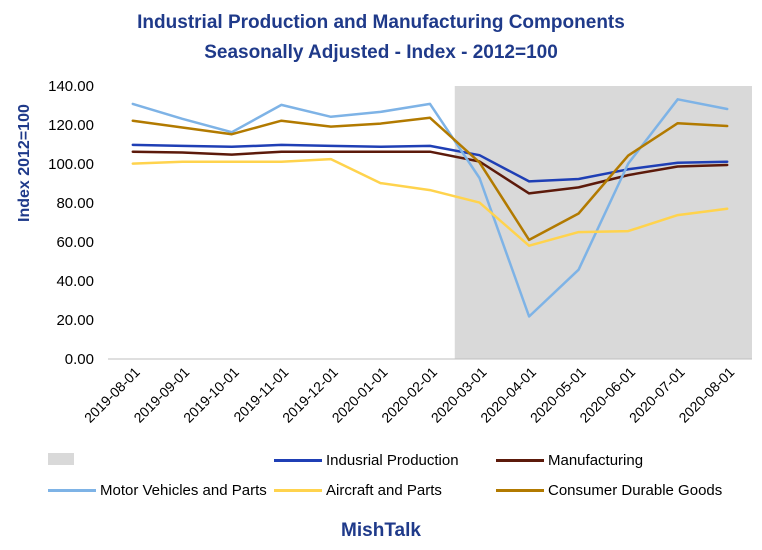 The image size is (762, 550). Describe the element at coordinates (75, 281) in the screenshot. I see `y-tick-label: 40.00` at that location.